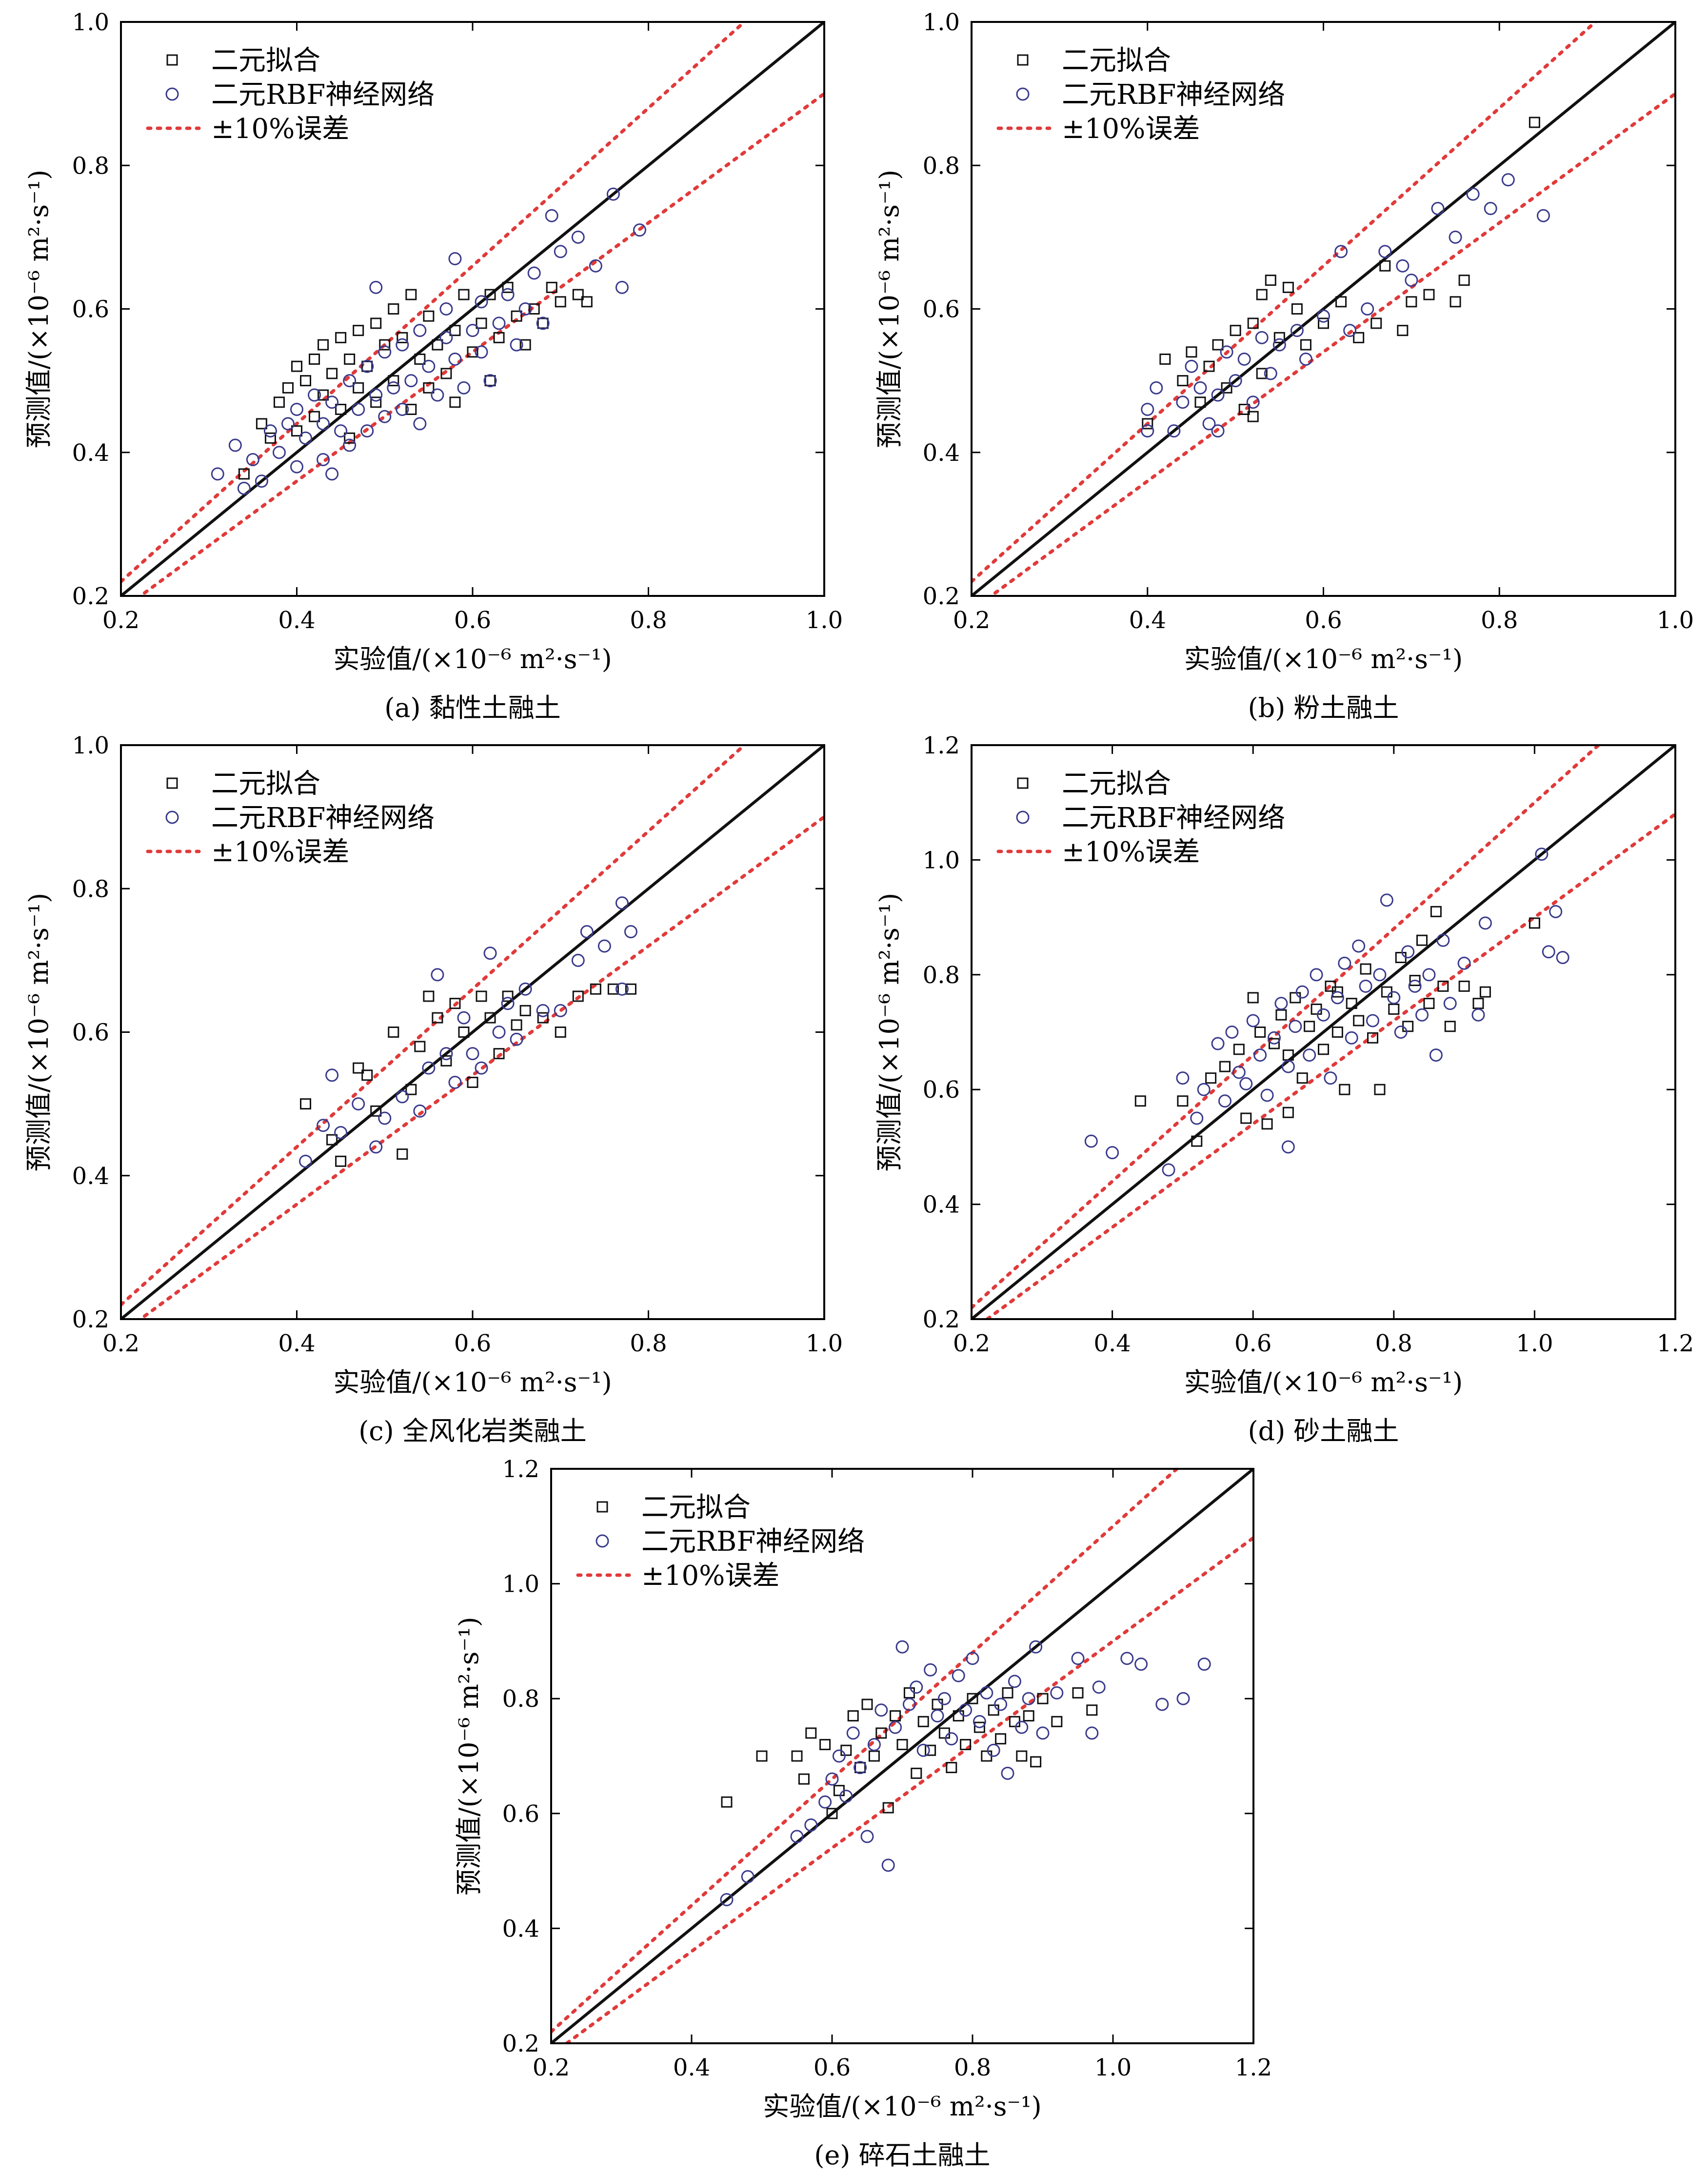 This screenshot has width=1708, height=2173. Describe the element at coordinates (889, 1032) in the screenshot. I see `y-axis-title: 预测值/(×10⁻⁶ m²·s⁻¹)` at that location.